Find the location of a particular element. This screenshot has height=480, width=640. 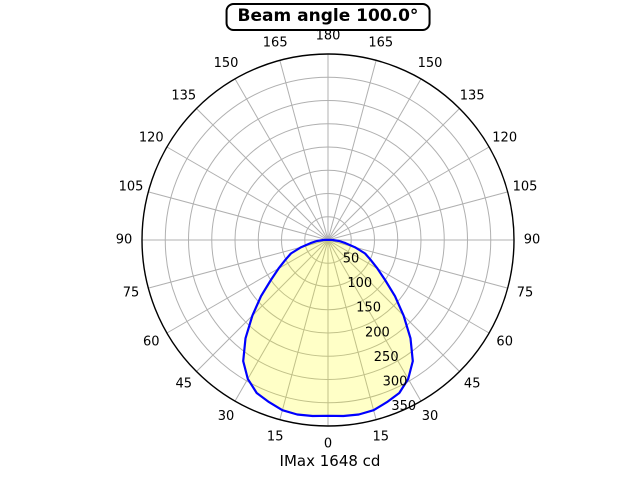

chart-title: Beam angle 100.0° is located at coordinates (328, 16).